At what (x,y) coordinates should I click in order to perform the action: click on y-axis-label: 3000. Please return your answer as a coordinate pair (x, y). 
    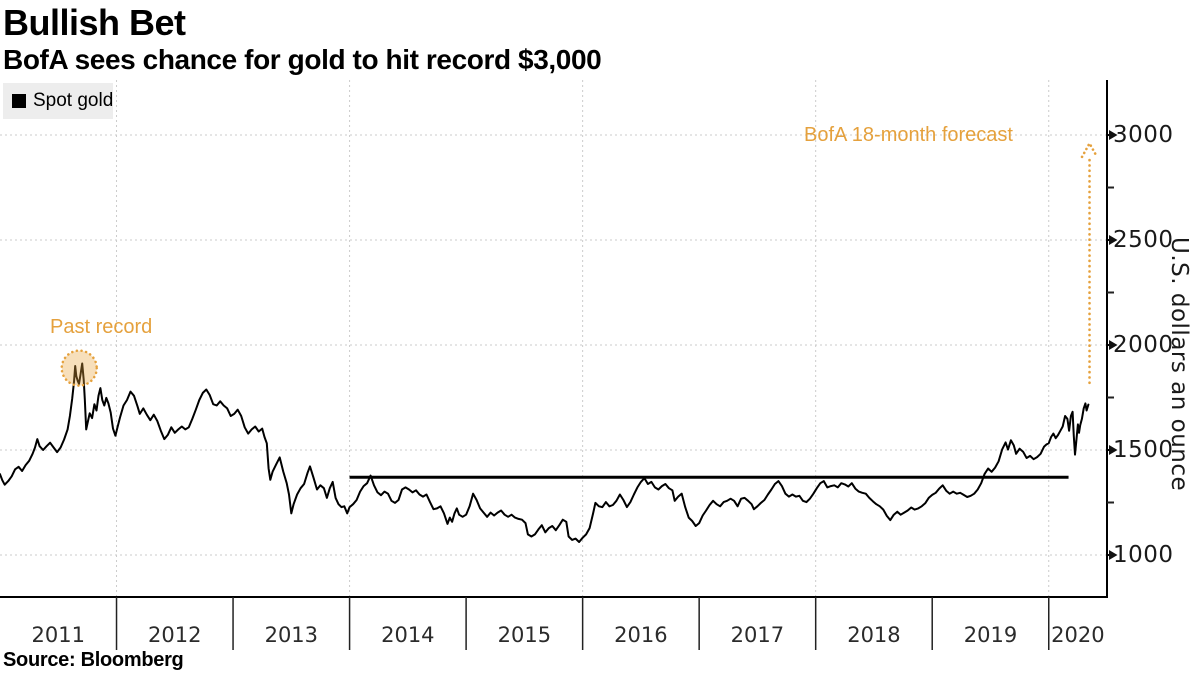
    Looking at the image, I should click on (1143, 135).